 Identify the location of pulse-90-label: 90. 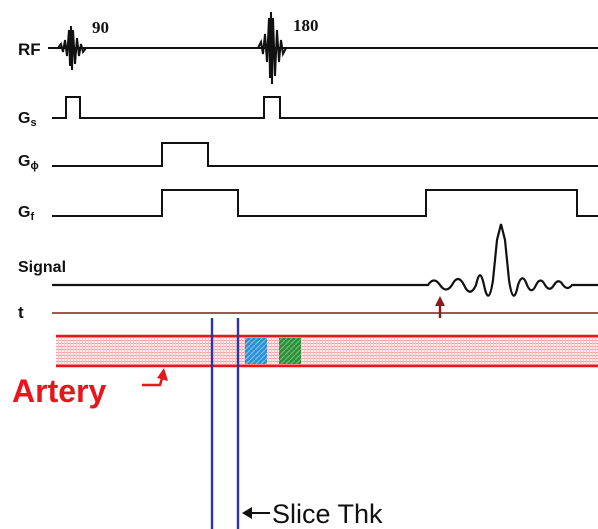
(100, 27).